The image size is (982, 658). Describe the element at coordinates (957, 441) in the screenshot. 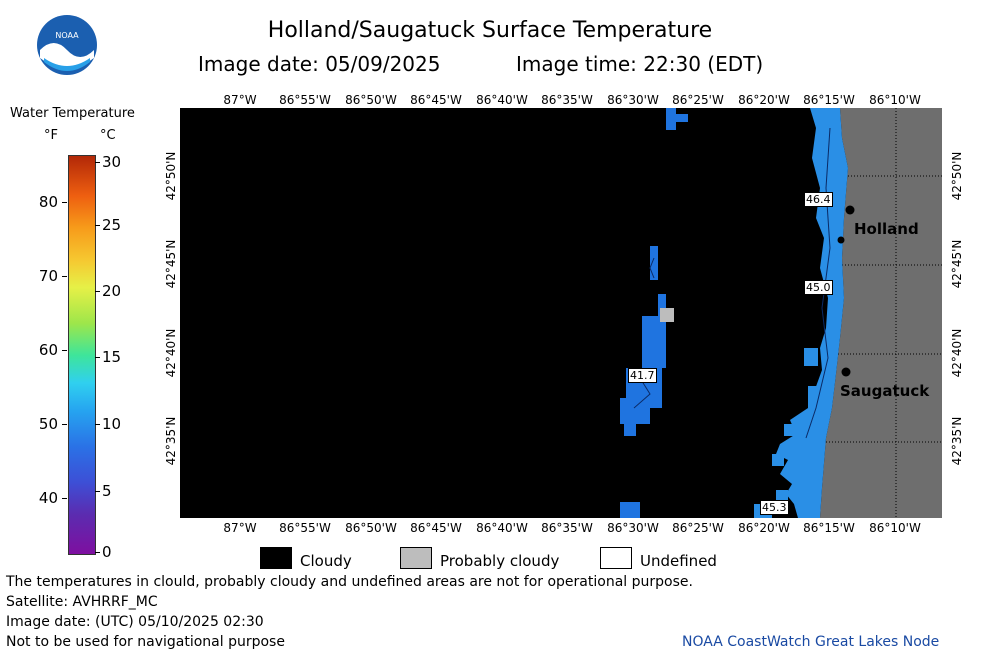

I see `lat-label-right: 42°35'N` at that location.